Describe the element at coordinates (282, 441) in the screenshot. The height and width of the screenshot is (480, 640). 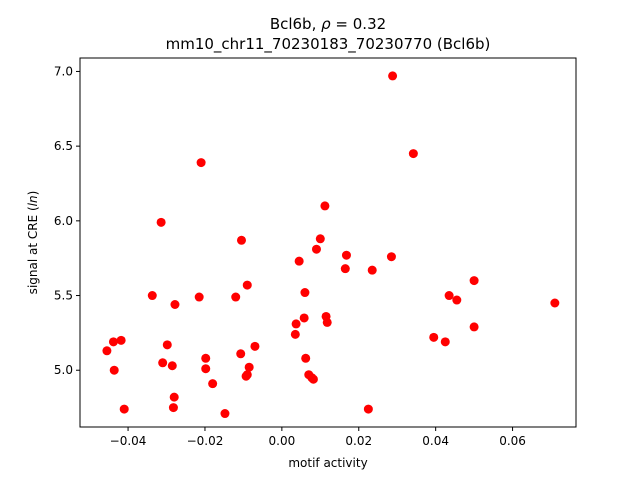
I see `x-tick-label: 0.00` at that location.